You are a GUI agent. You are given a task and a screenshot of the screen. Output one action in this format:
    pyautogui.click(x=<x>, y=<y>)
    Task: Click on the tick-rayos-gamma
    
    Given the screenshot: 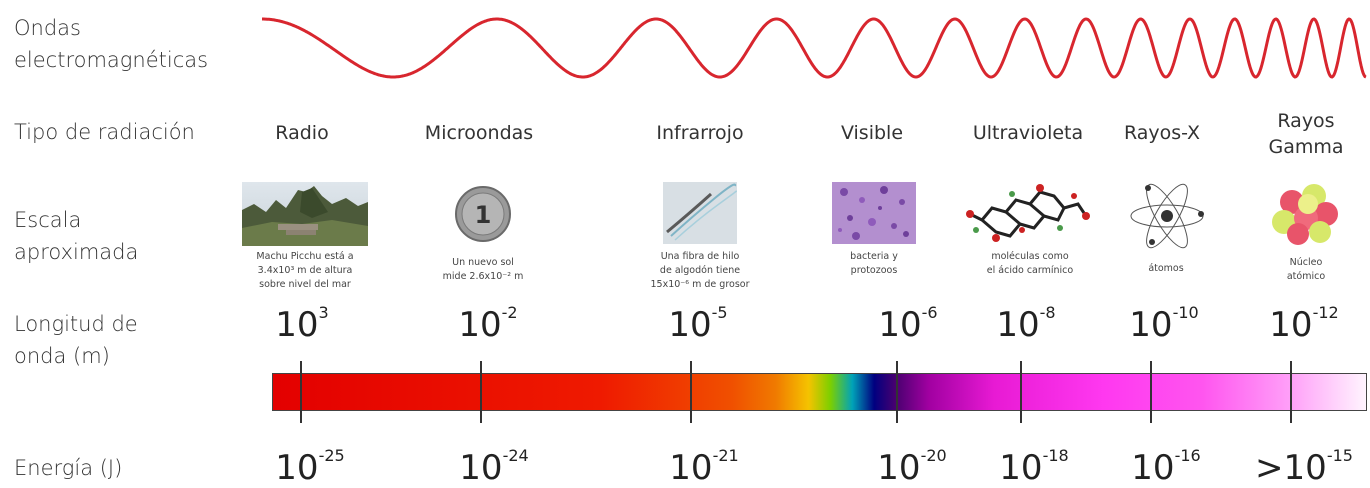 What is the action you would take?
    pyautogui.click(x=1291, y=392)
    